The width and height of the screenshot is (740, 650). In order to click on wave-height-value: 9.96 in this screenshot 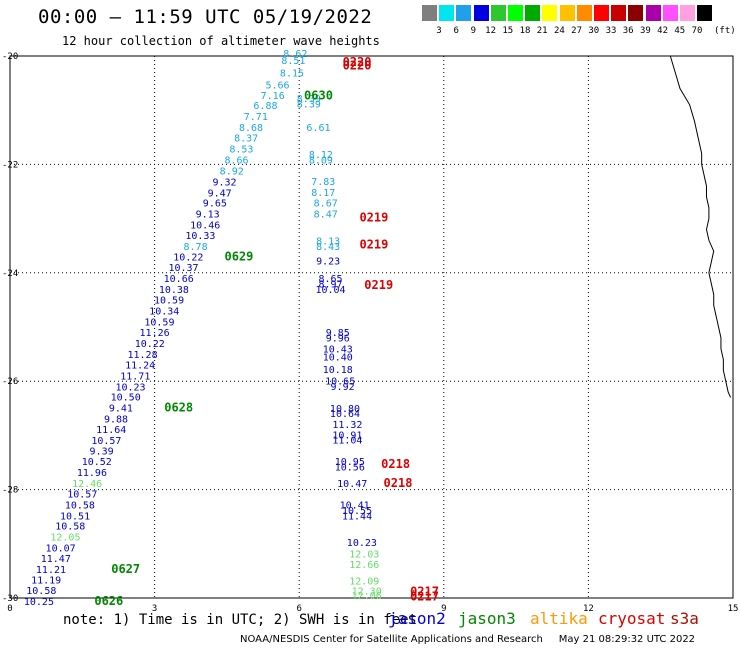, I will do `click(338, 339)`.